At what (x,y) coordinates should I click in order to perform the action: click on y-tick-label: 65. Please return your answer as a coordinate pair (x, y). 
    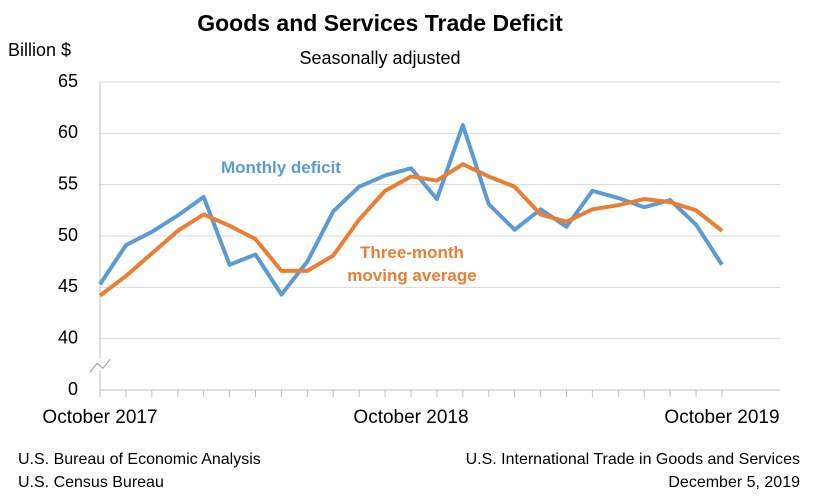
    Looking at the image, I should click on (68, 81).